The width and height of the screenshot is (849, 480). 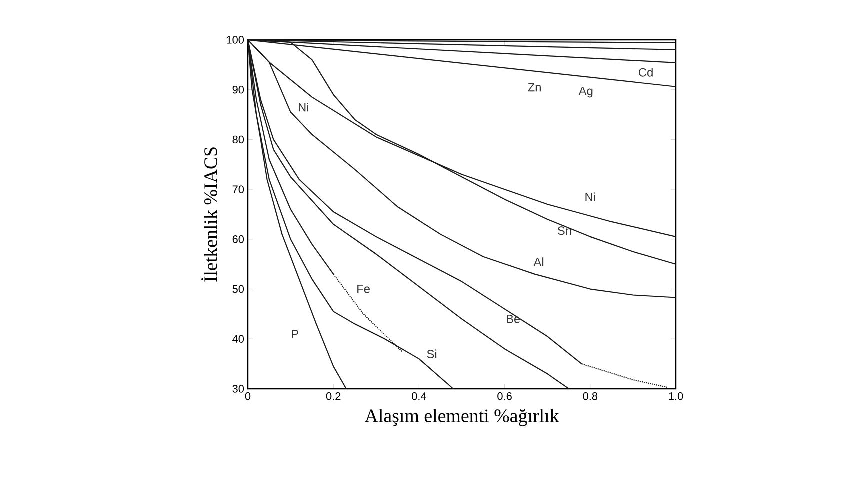 What do you see at coordinates (238, 240) in the screenshot?
I see `y-tick-label: 60` at bounding box center [238, 240].